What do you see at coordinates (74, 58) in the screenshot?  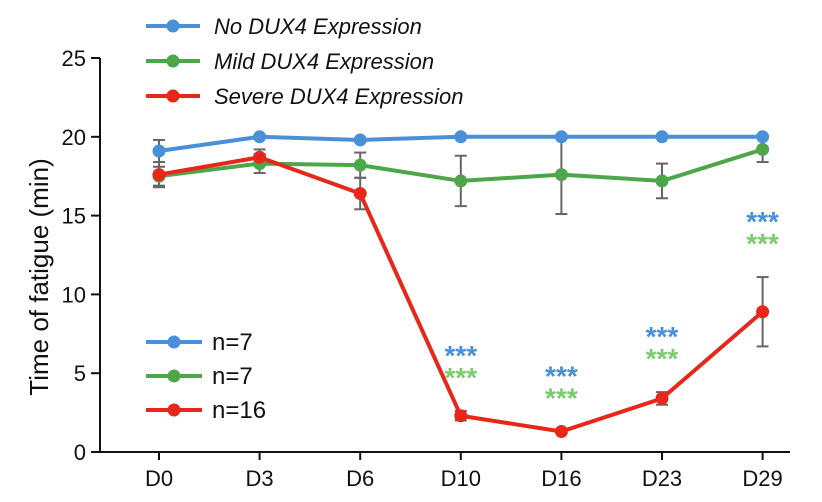 I see `y-tick-label: 25` at bounding box center [74, 58].